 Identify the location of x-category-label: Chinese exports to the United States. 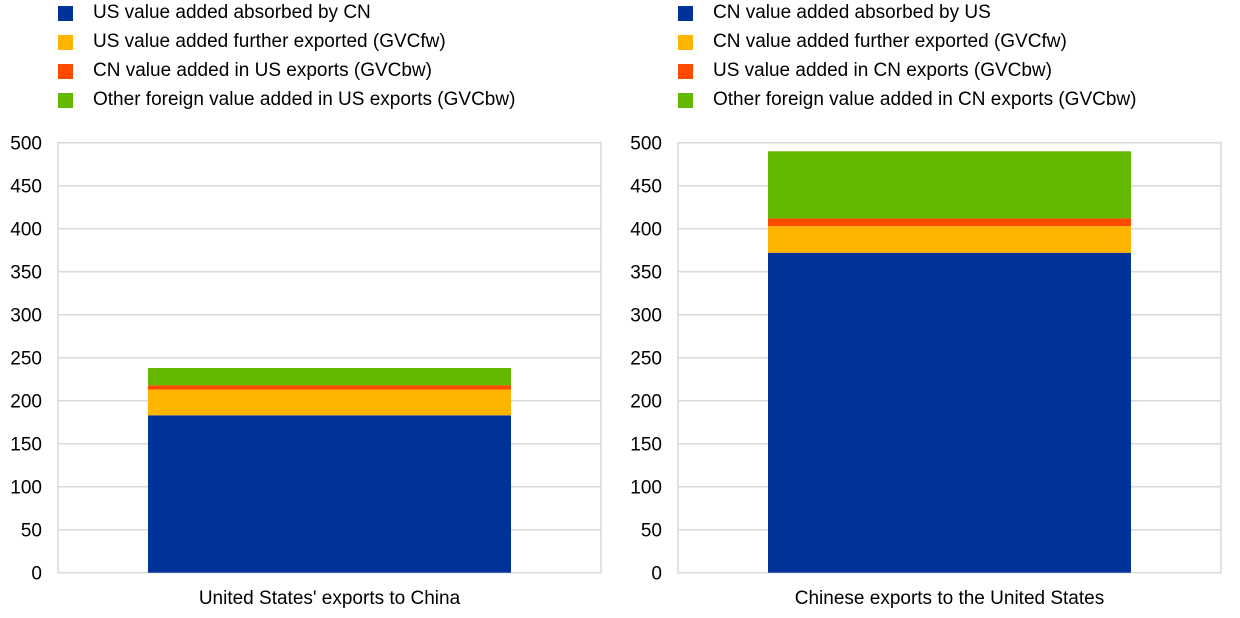
(949, 598).